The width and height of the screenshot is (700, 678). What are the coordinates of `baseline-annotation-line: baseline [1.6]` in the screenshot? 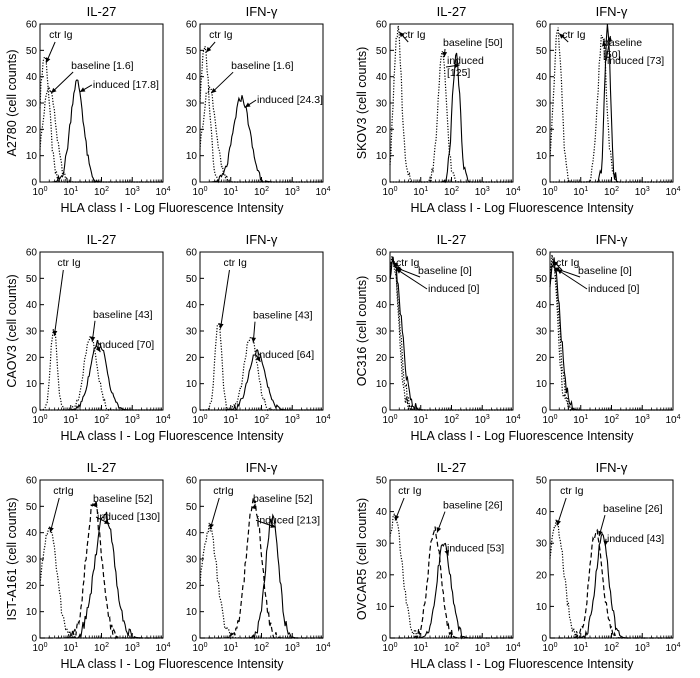 It's located at (102, 66).